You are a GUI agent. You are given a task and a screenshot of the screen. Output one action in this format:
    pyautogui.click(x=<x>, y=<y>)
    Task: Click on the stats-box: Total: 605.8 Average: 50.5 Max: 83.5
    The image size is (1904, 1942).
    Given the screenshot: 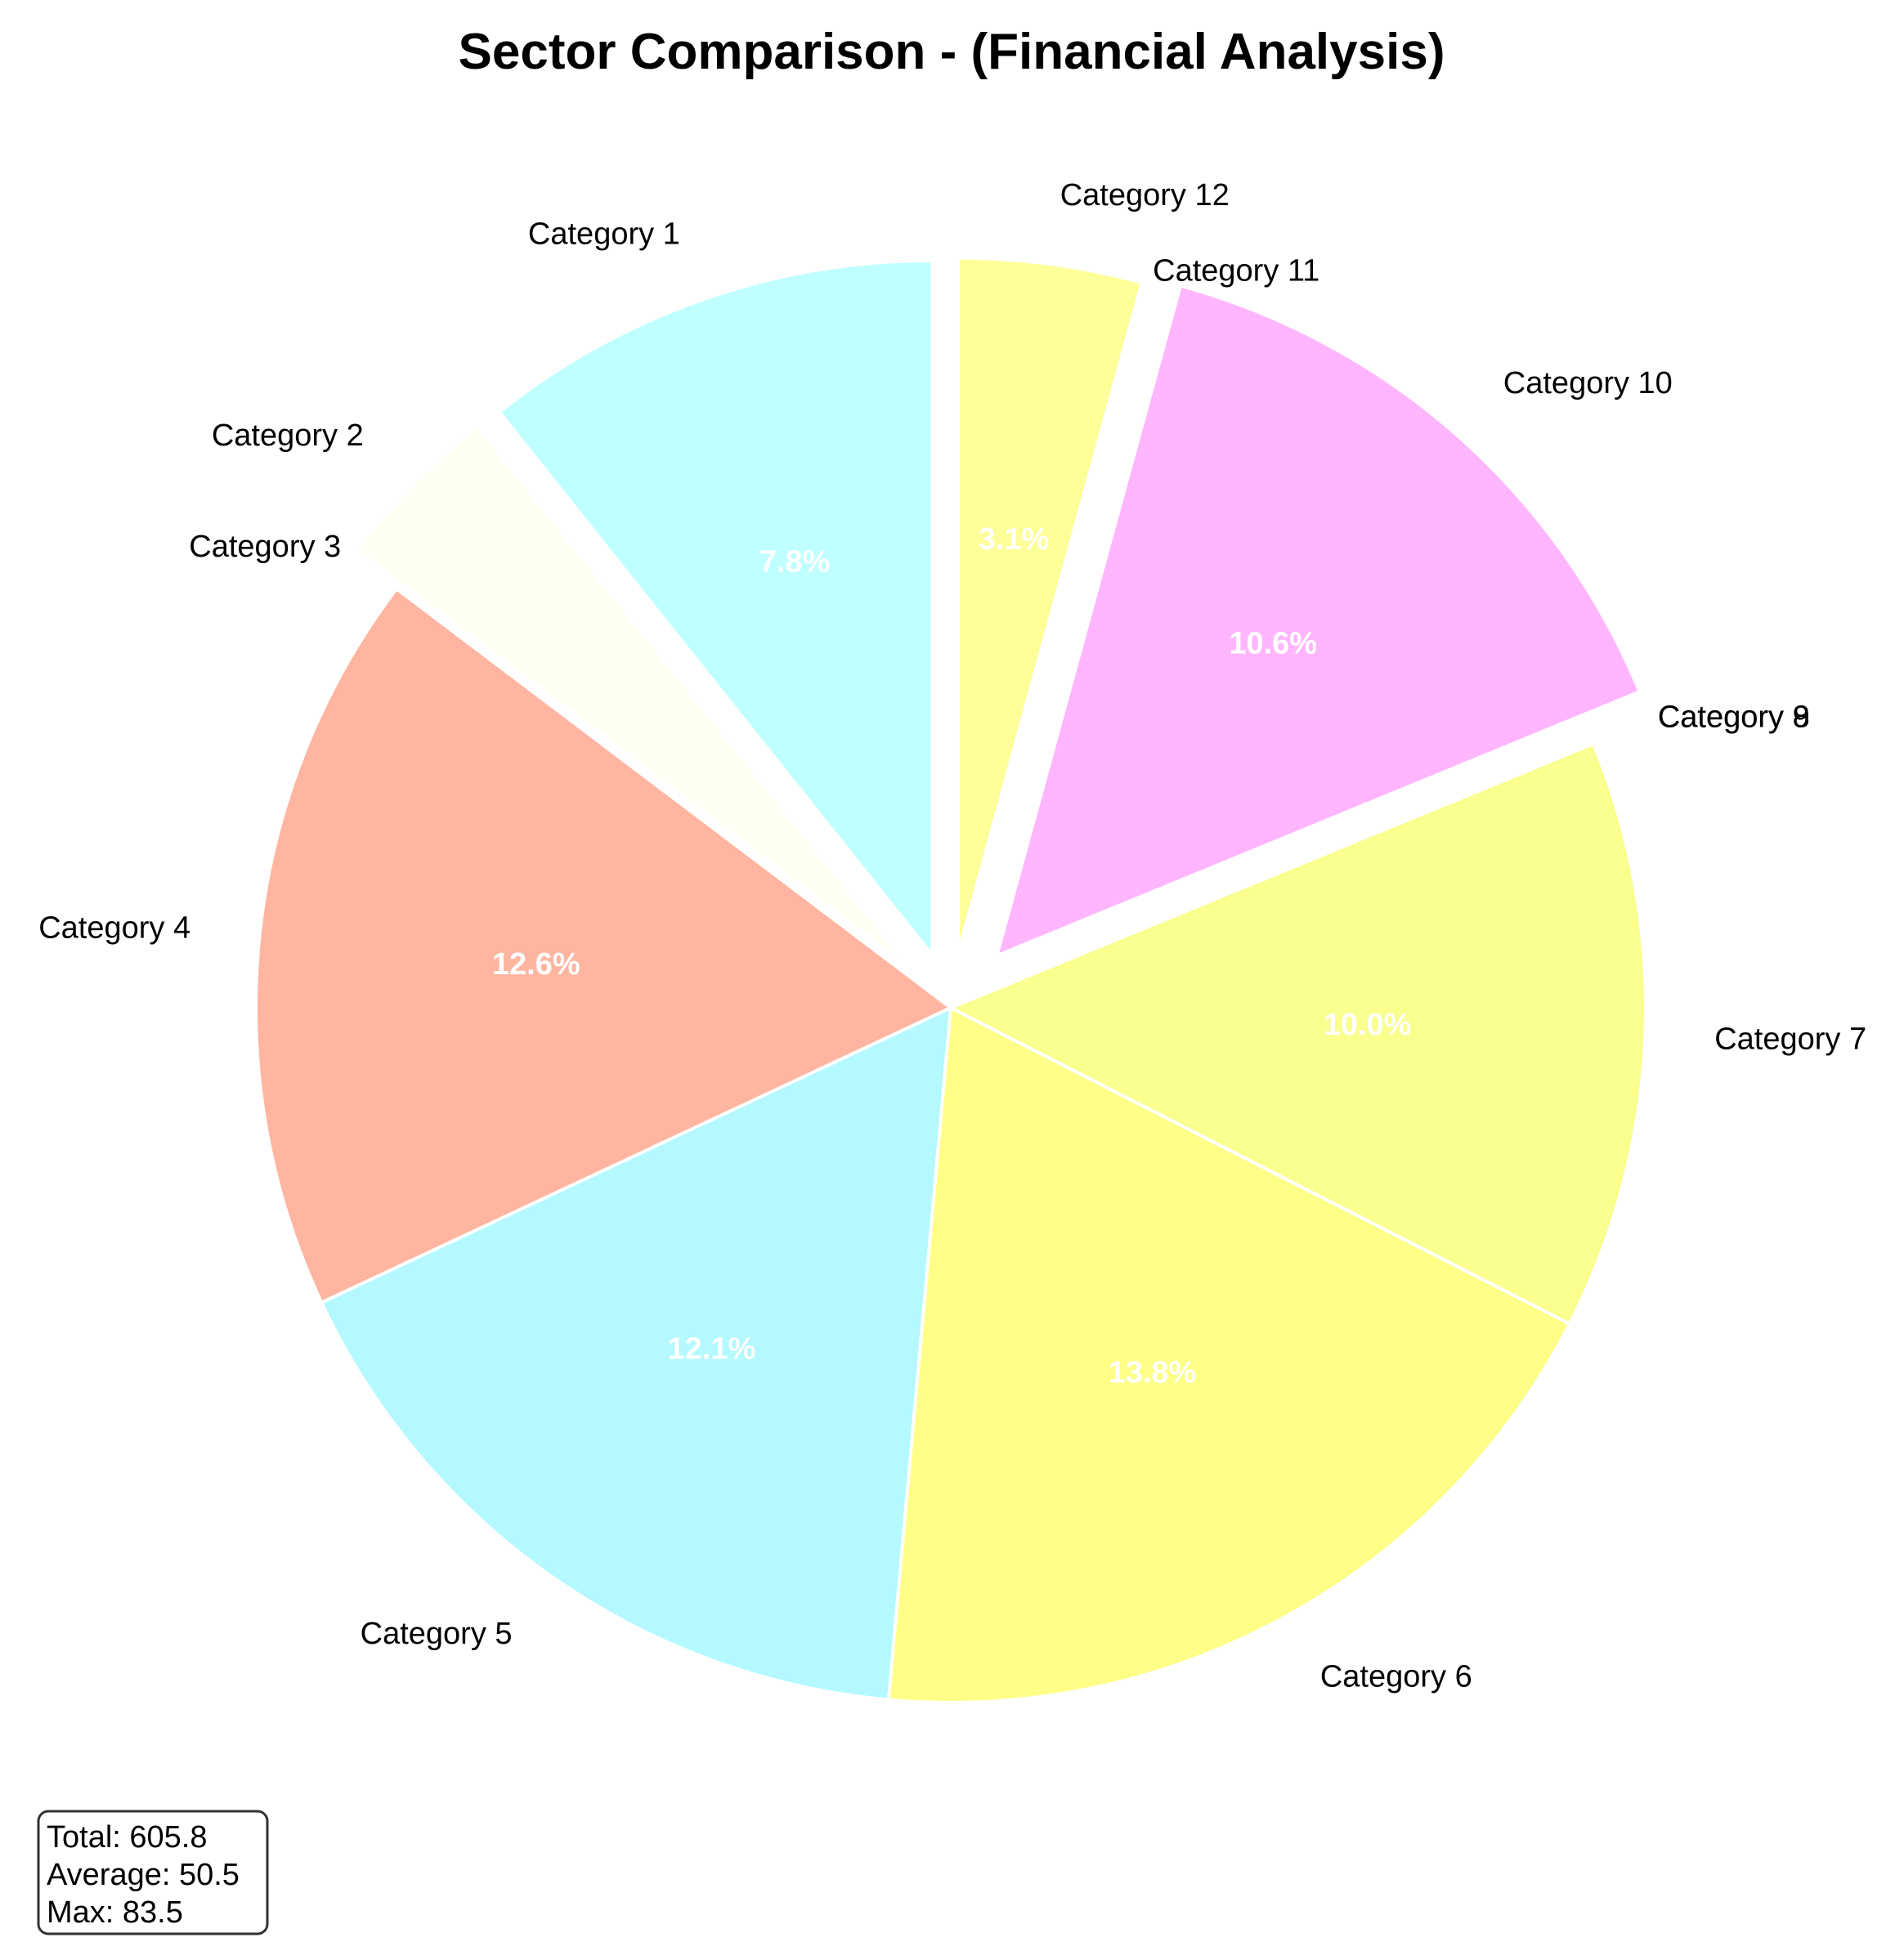 What is the action you would take?
    pyautogui.click(x=153, y=1872)
    